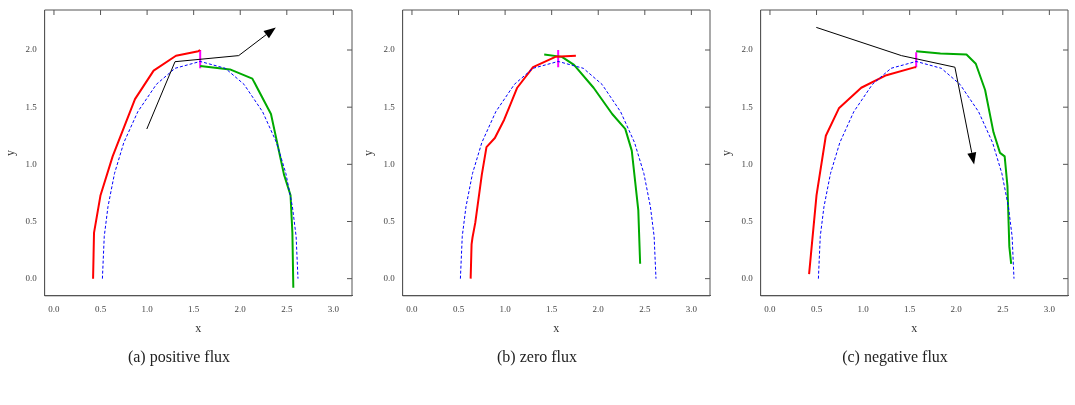 This screenshot has height=405, width=1075. Describe the element at coordinates (179, 357) in the screenshot. I see `text: (a) positive flux` at that location.